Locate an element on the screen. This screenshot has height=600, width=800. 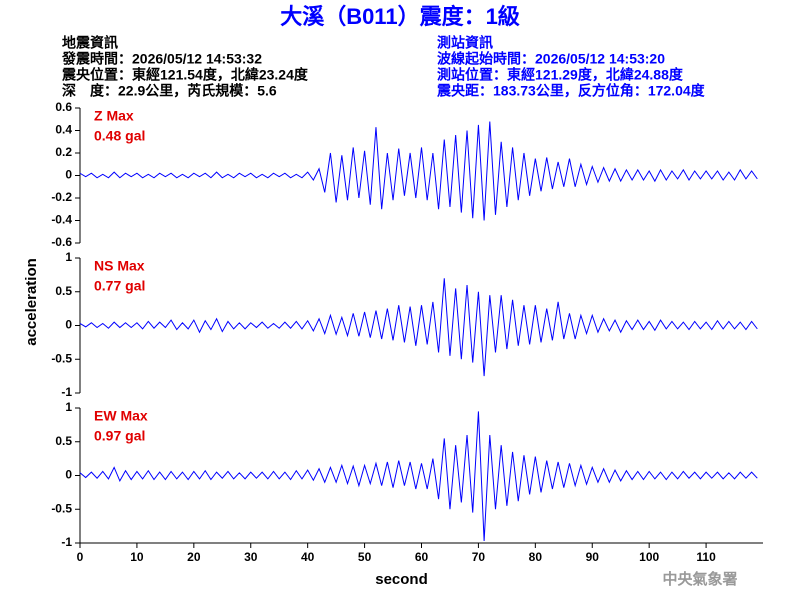
x-tick-label: 100 is located at coordinates (649, 557).